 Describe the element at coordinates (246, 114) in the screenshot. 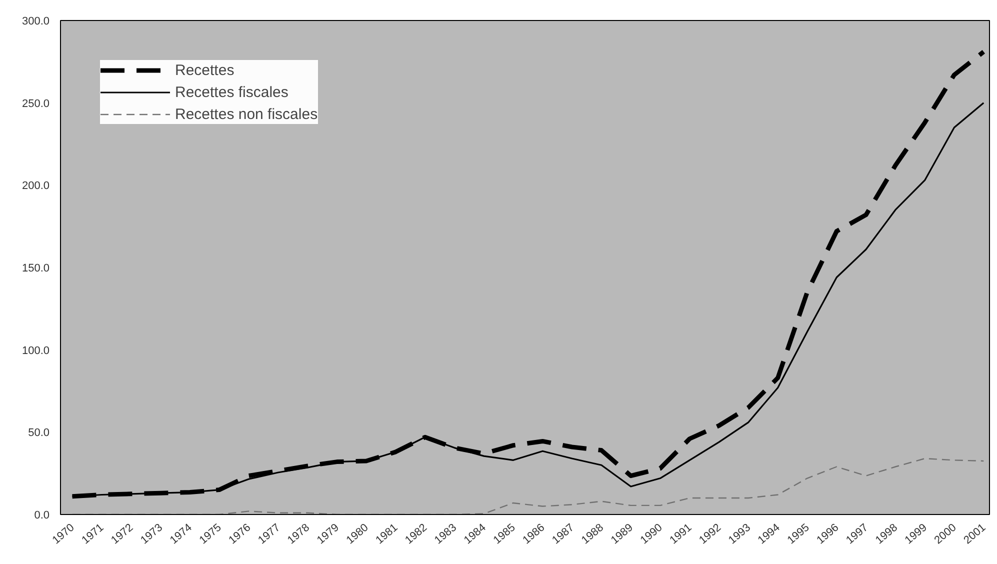

I see `legend-label: Recettes non fiscales` at that location.